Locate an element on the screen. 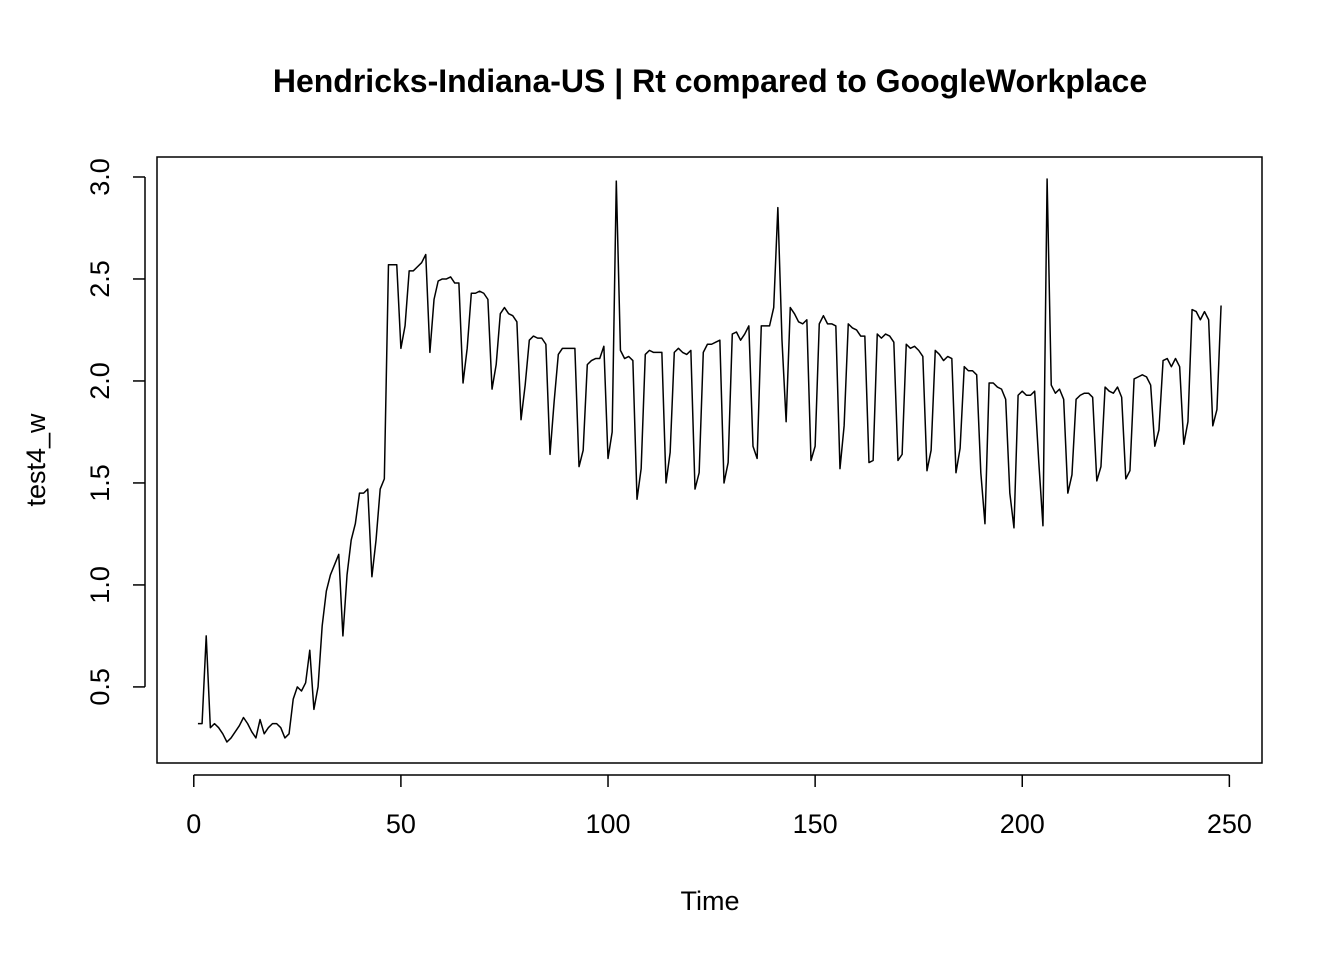 The height and width of the screenshot is (965, 1344). x-tick-label: 150 is located at coordinates (815, 824).